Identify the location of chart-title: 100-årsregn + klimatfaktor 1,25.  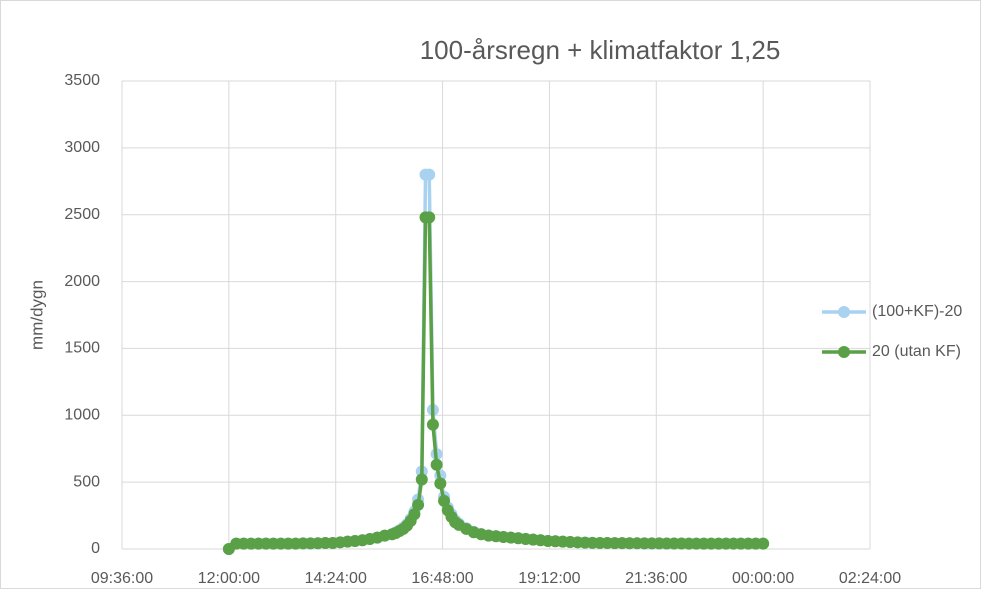
(600, 50).